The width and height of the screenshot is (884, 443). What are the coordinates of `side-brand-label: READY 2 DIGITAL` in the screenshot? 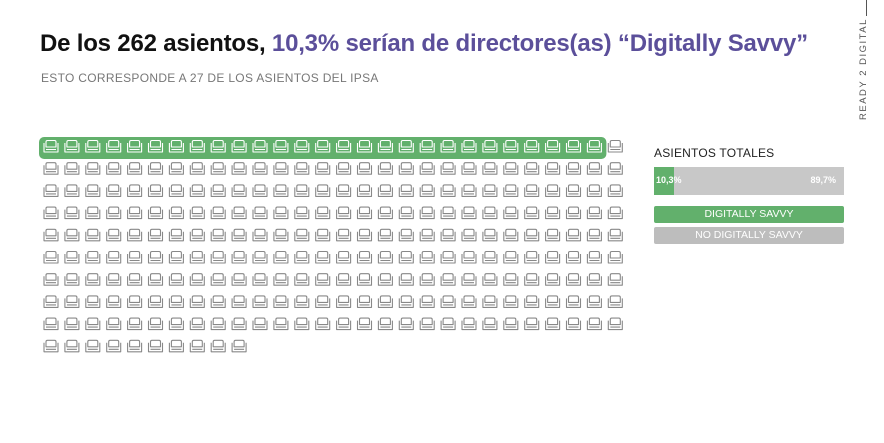 It's located at (863, 69).